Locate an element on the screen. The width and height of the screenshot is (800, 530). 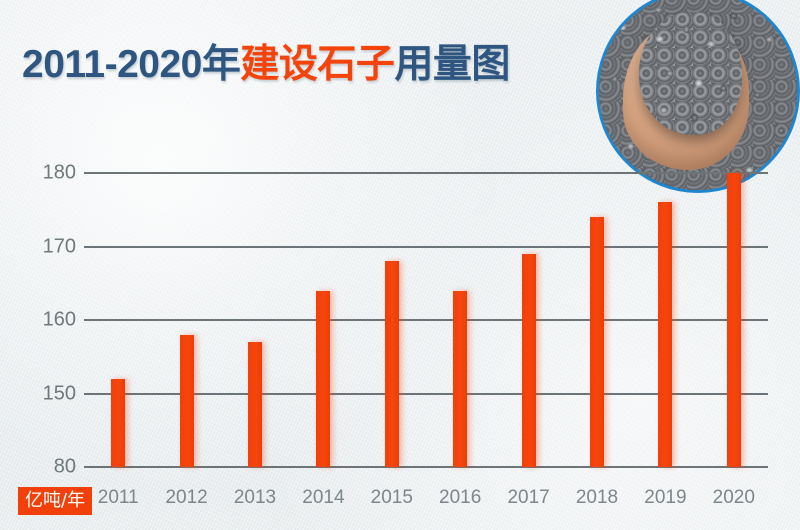
title-segment-suffix: 用量图 is located at coordinates (452, 64).